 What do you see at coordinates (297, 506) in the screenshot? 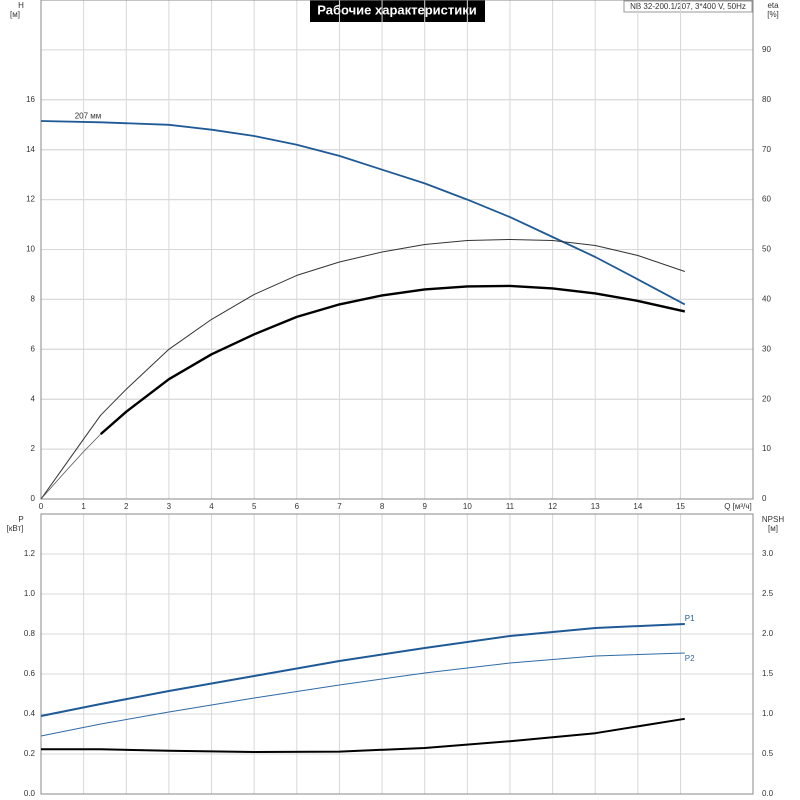
I see `x-tick-label: 6` at bounding box center [297, 506].